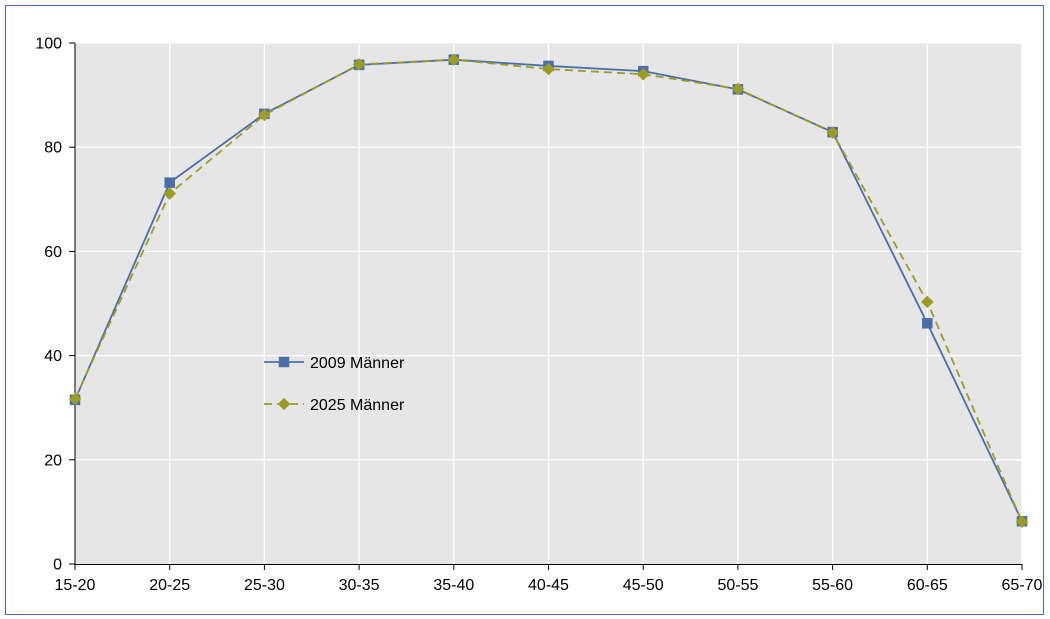  What do you see at coordinates (927, 585) in the screenshot?
I see `x-tick-label: 60-65` at bounding box center [927, 585].